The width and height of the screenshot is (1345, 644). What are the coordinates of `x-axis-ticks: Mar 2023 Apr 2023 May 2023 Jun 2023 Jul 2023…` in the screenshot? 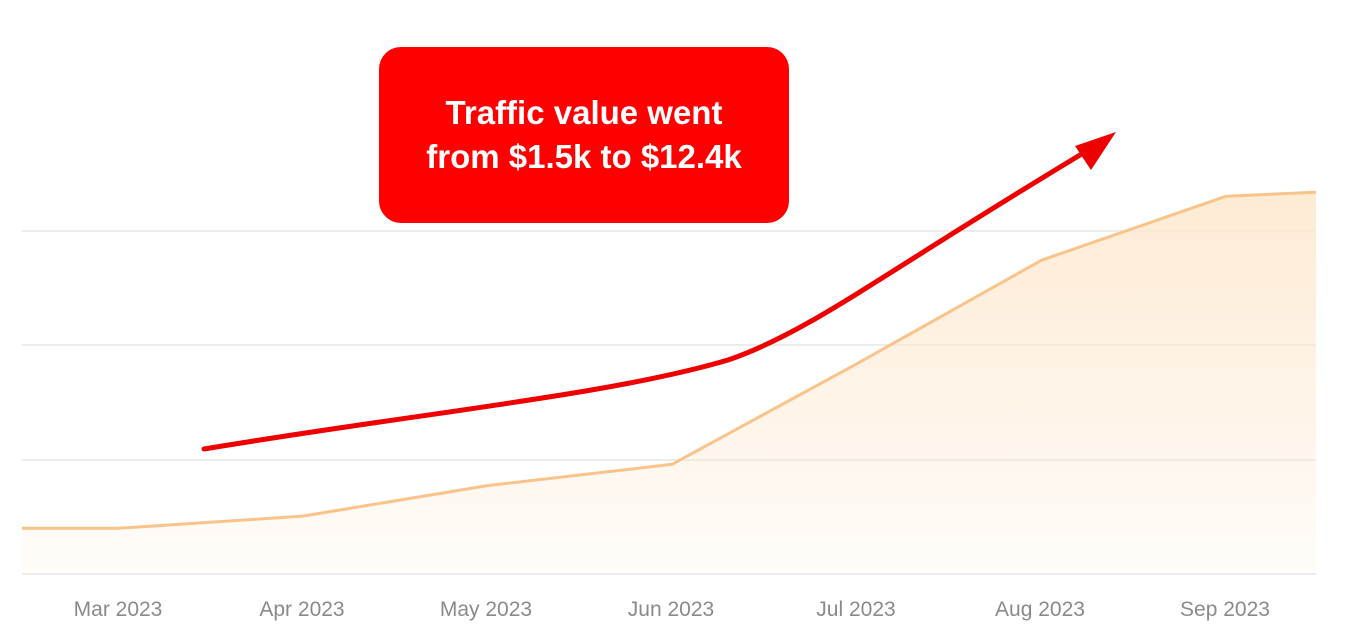 It's located at (672, 609).